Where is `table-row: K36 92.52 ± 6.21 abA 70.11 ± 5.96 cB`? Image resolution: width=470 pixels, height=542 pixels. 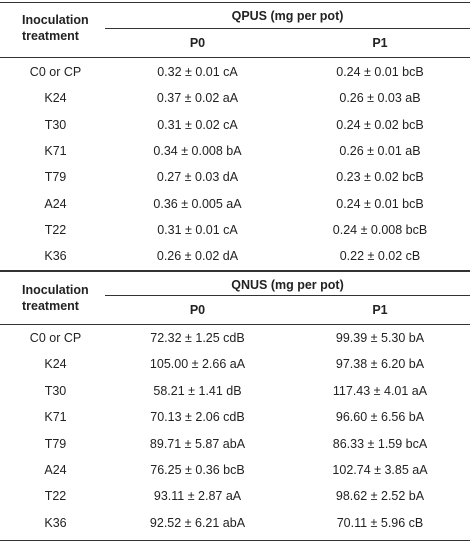 table-row: K36 92.52 ± 6.21 abA 70.11 ± 5.96 cB is located at coordinates (235, 523).